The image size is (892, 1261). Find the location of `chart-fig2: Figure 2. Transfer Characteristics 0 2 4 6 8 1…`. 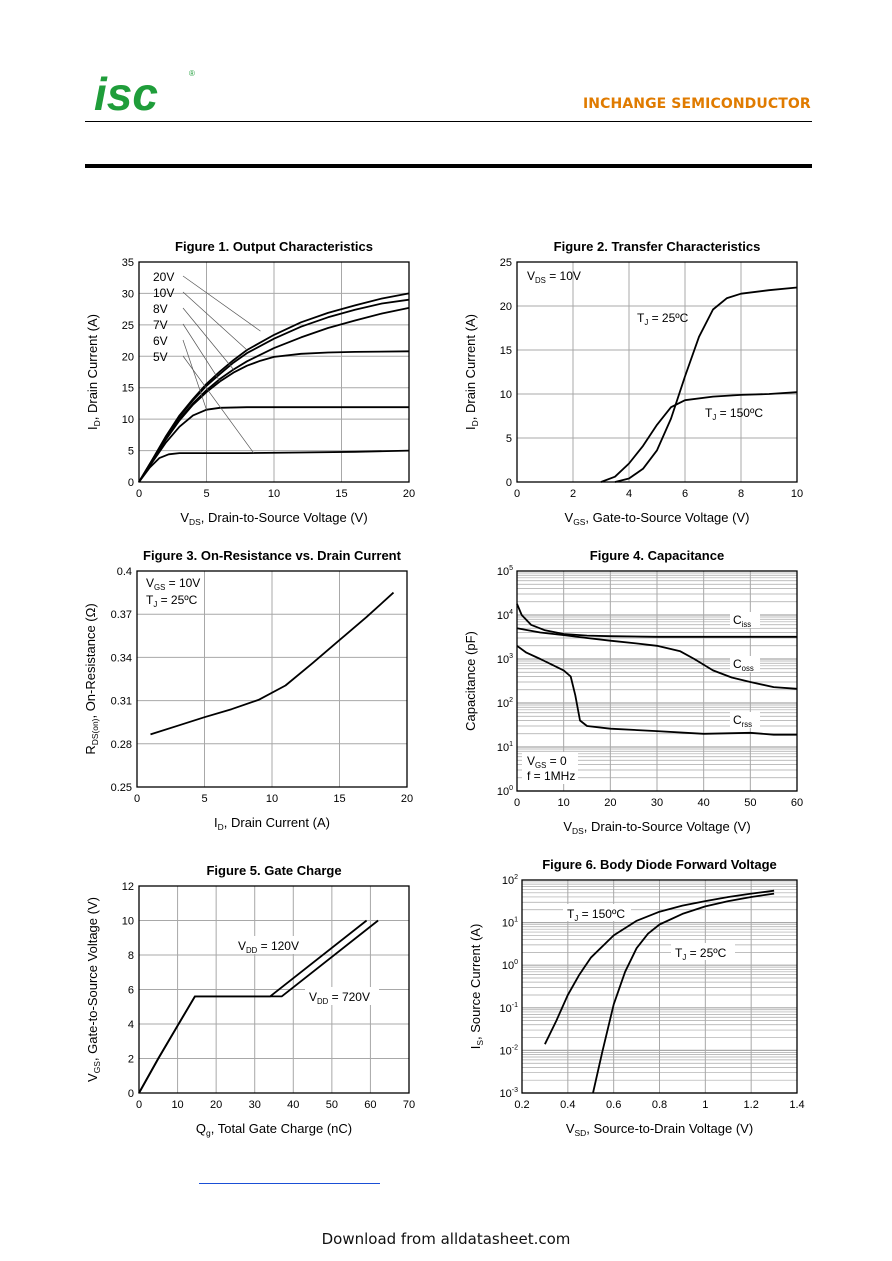

chart-fig2: Figure 2. Transfer Characteristics 0 2 4 6 8 1… is located at coordinates (633, 383).